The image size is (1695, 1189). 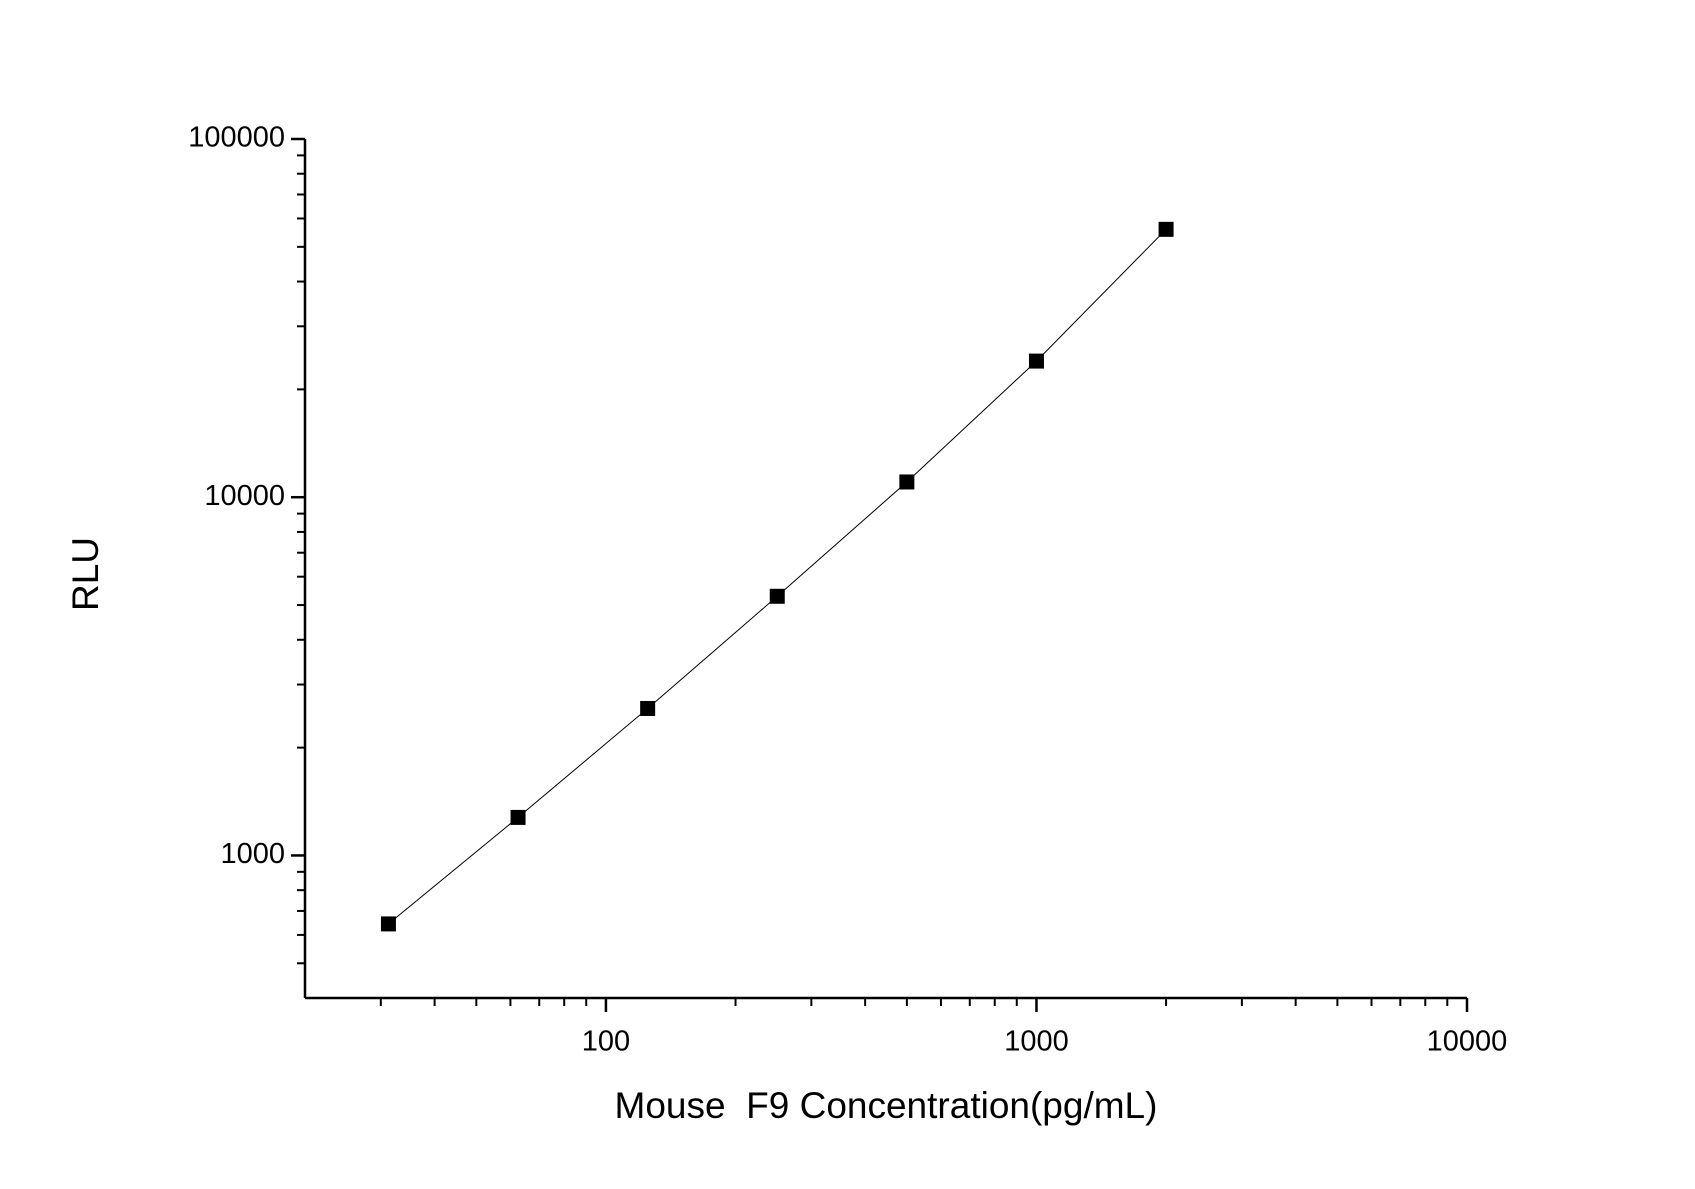 What do you see at coordinates (252, 854) in the screenshot?
I see `y-tick-label: 1000` at bounding box center [252, 854].